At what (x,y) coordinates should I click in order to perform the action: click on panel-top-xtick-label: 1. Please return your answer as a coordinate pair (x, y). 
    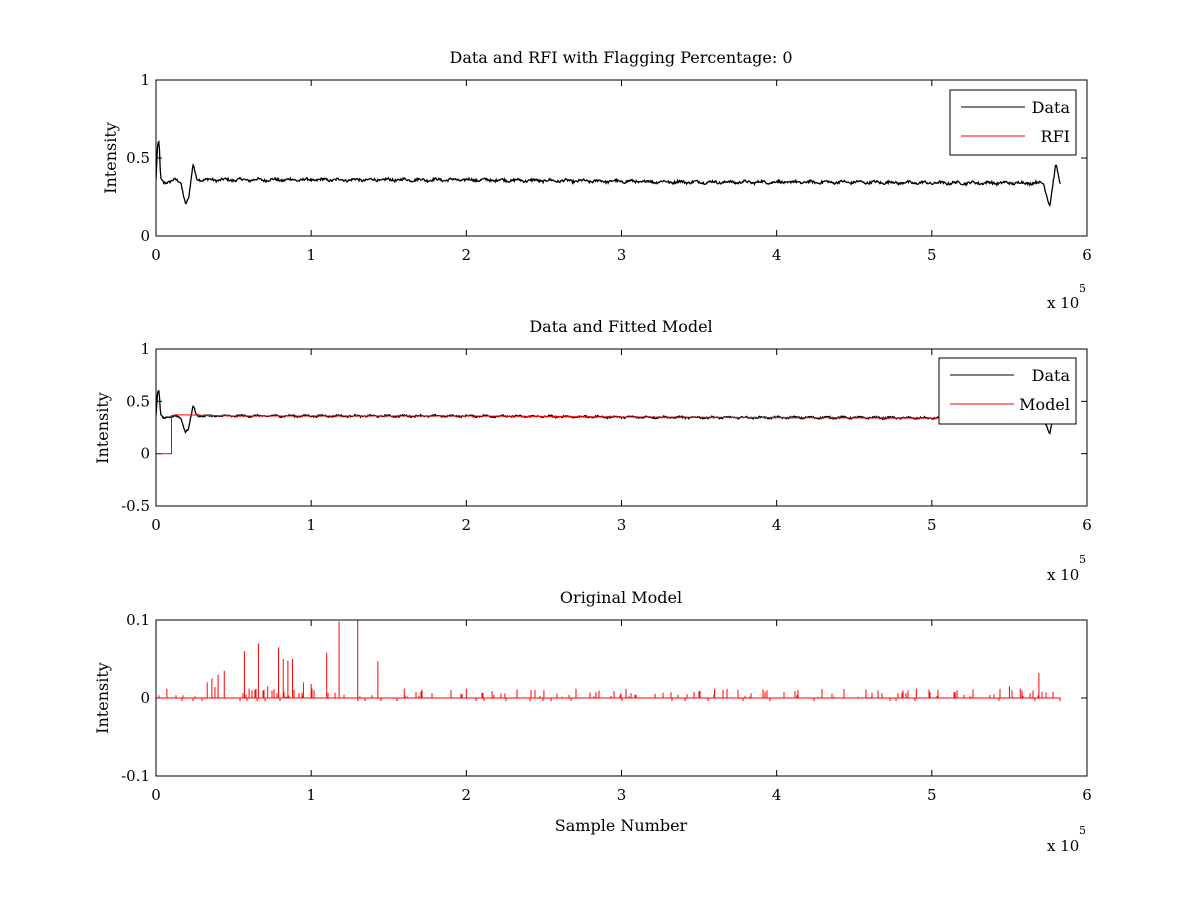
    Looking at the image, I should click on (311, 255).